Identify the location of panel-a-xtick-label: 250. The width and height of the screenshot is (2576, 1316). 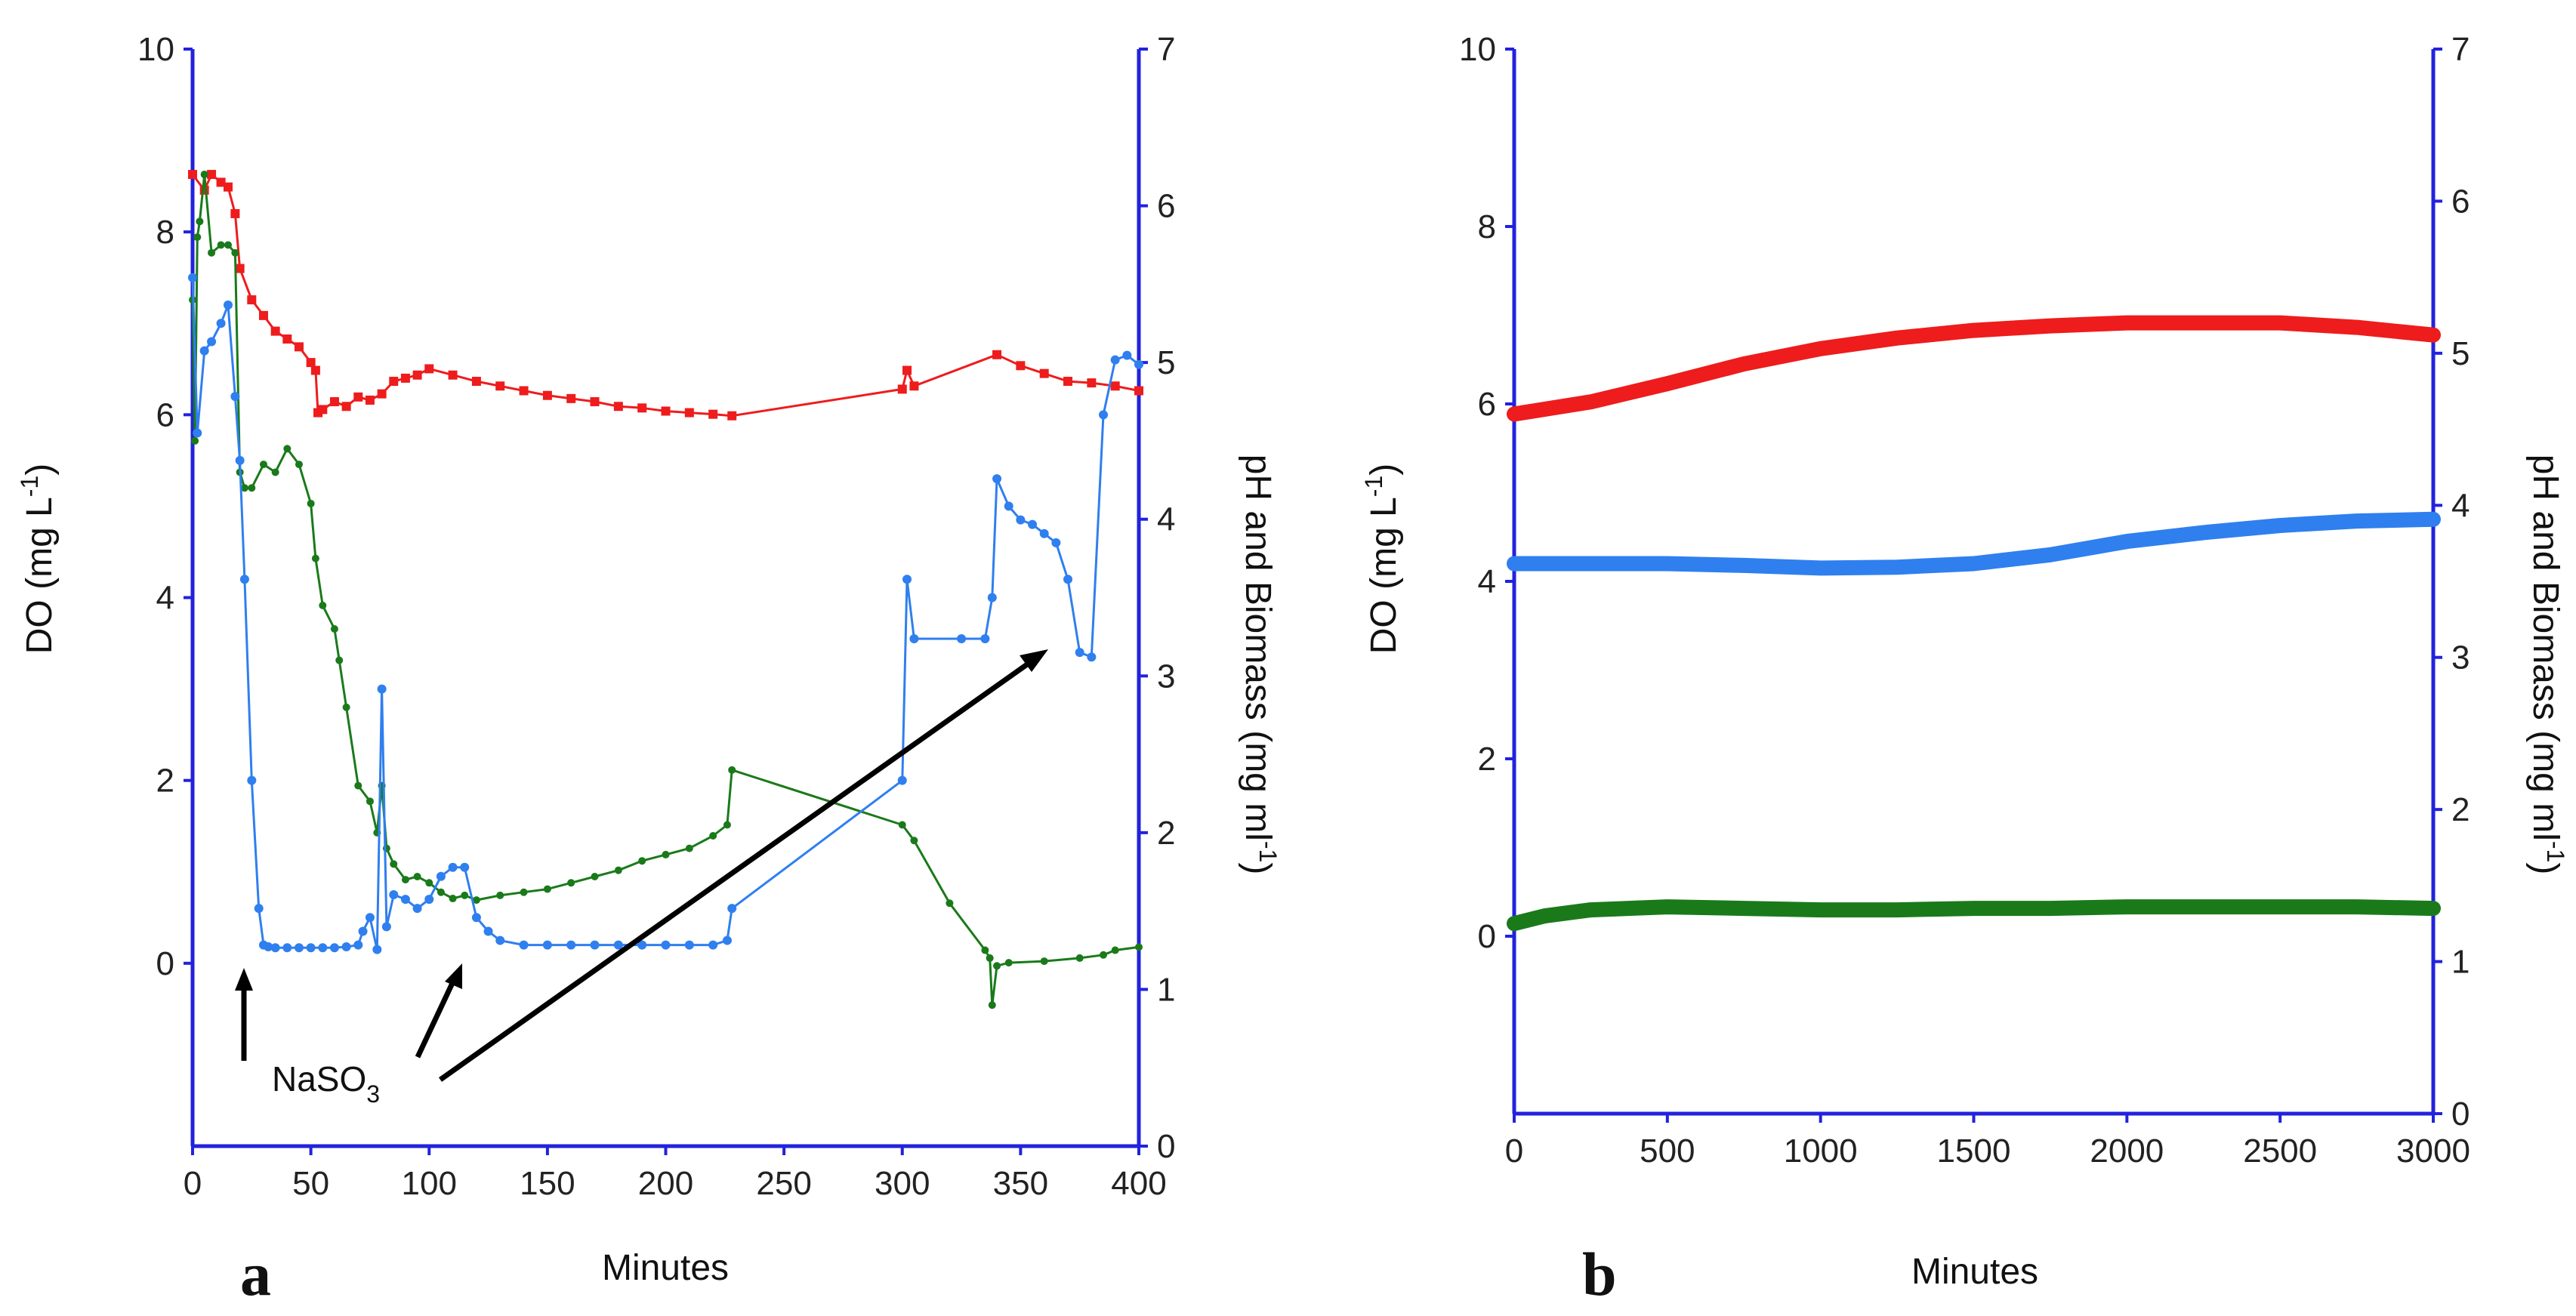
(783, 1183).